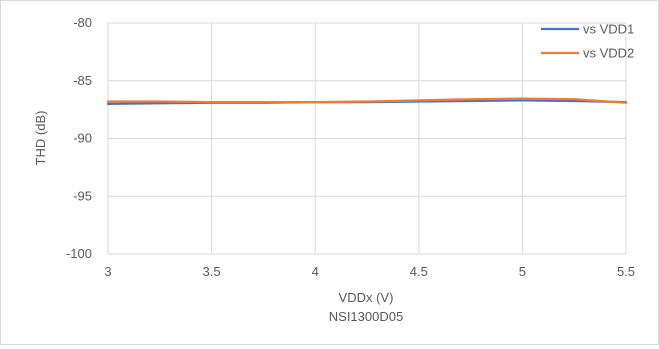 The image size is (659, 349). What do you see at coordinates (82, 22) in the screenshot?
I see `y-tick-label: -80` at bounding box center [82, 22].